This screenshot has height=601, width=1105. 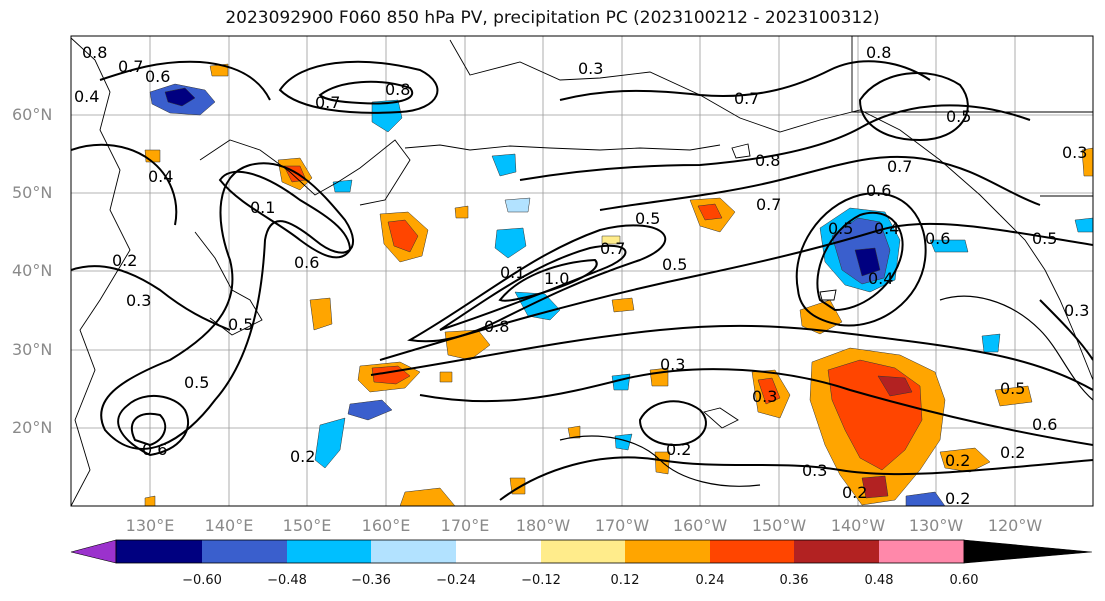 What do you see at coordinates (936, 525) in the screenshot?
I see `longitude-label: 130°W` at bounding box center [936, 525].